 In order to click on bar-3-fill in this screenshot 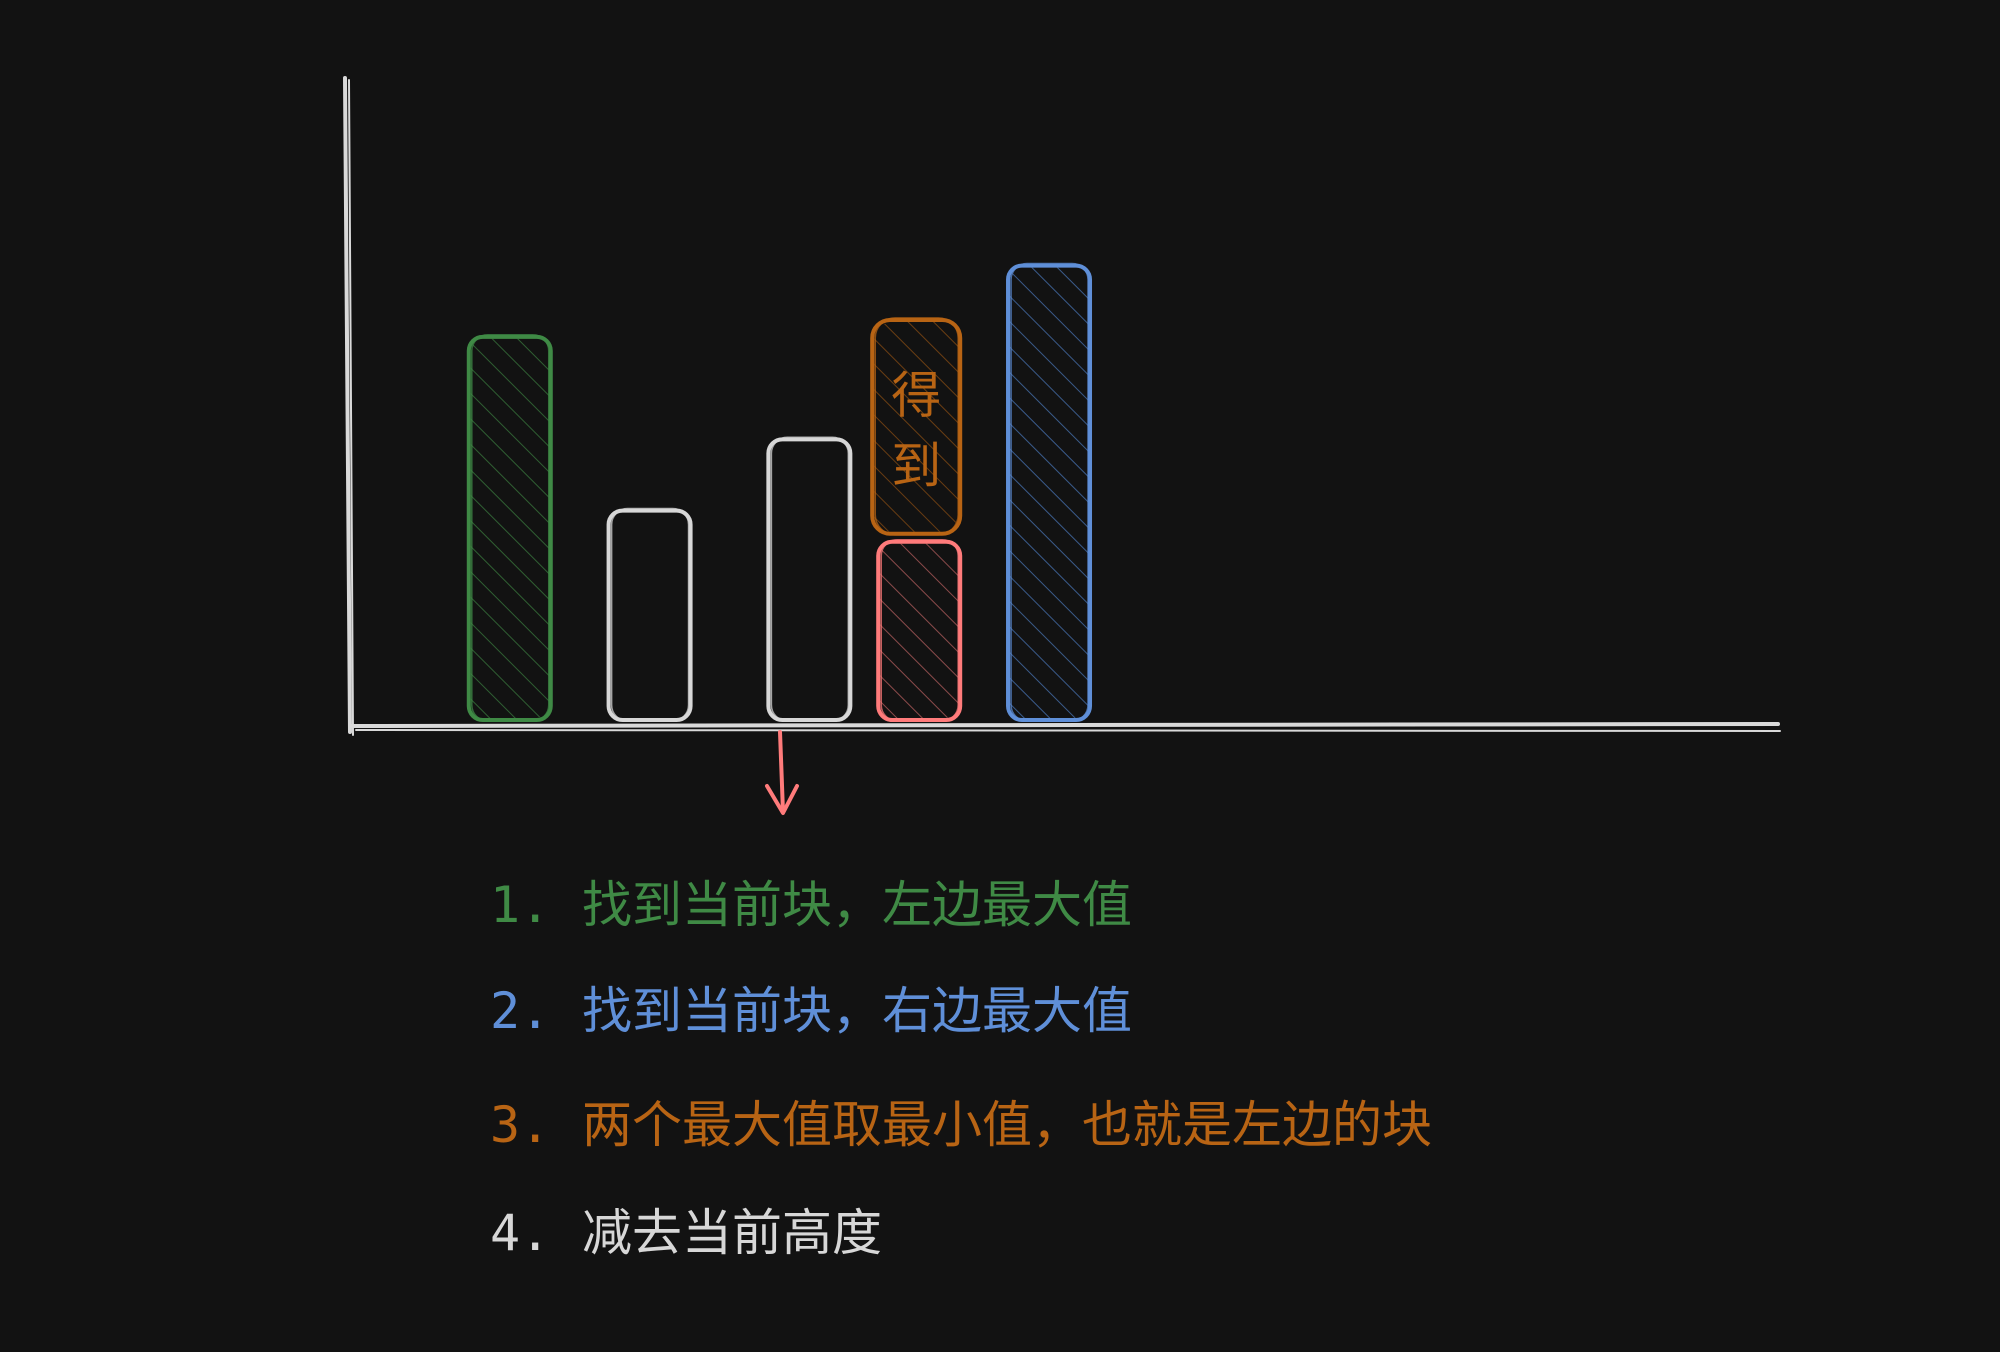, I will do `click(809, 579)`.